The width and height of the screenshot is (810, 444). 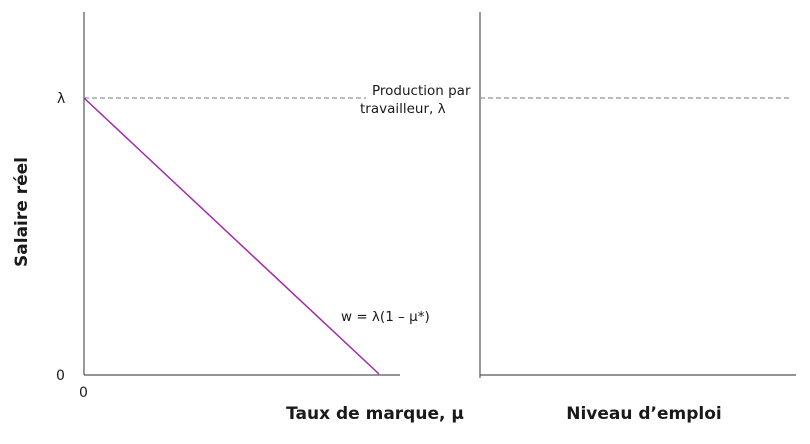 What do you see at coordinates (22, 212) in the screenshot?
I see `y-axis-title: Salaire réel` at bounding box center [22, 212].